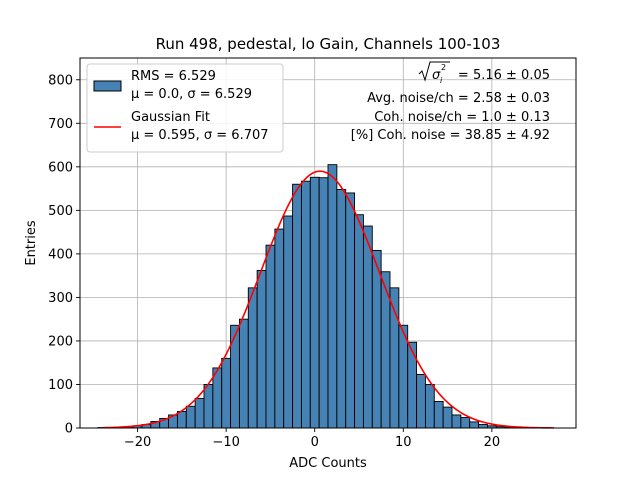 The width and height of the screenshot is (640, 480). Describe the element at coordinates (60, 124) in the screenshot. I see `y-tick-label: 700` at that location.